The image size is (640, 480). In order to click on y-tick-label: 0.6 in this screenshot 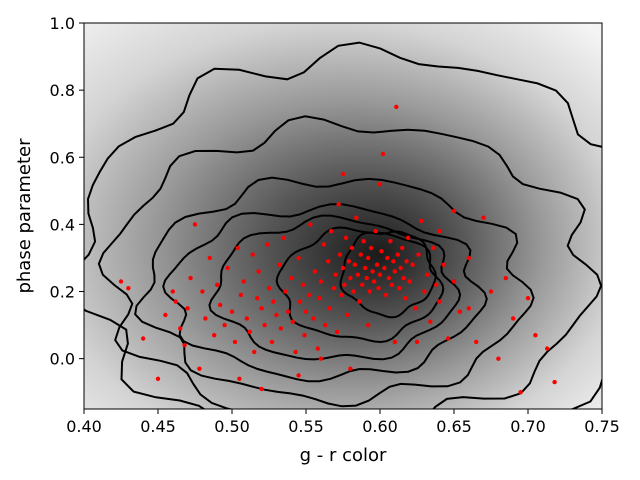, I will do `click(62, 157)`.